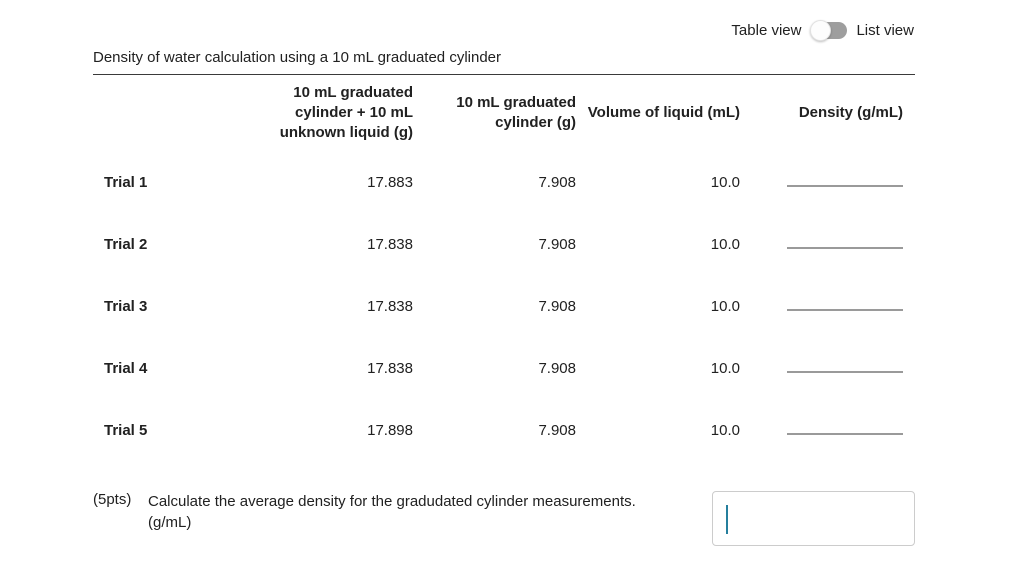 The width and height of the screenshot is (1024, 581). What do you see at coordinates (112, 499) in the screenshot?
I see `question-points: (5pts)` at bounding box center [112, 499].